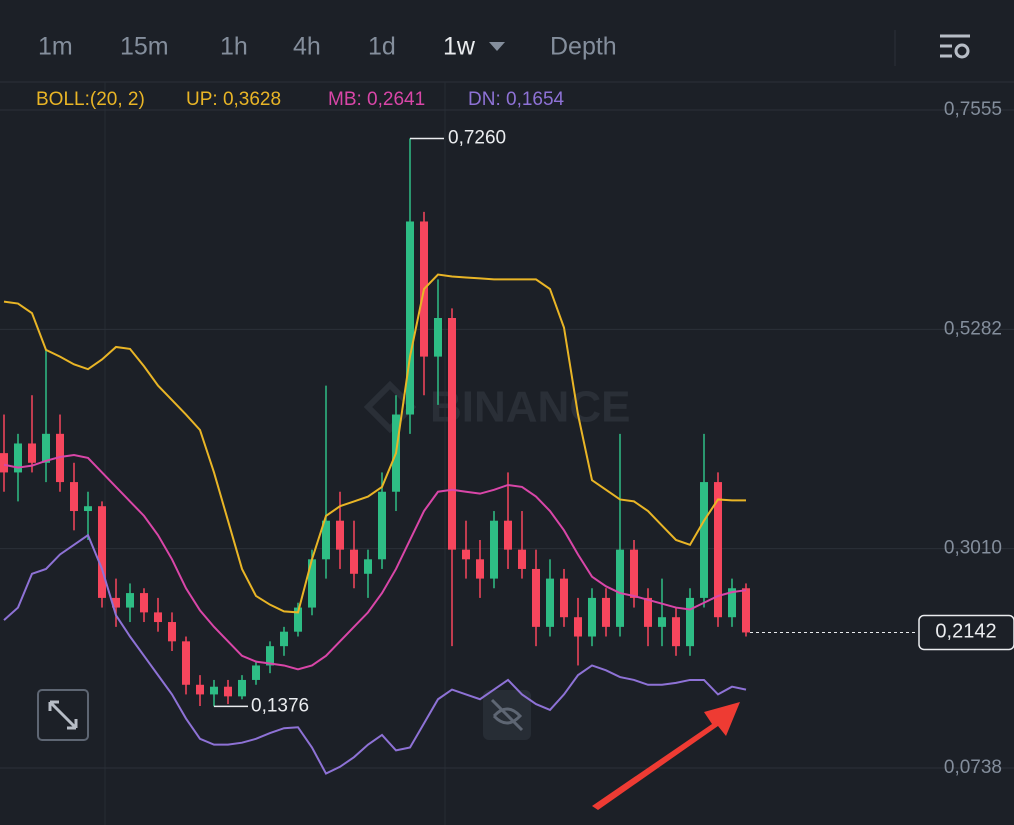 This screenshot has width=1014, height=825. Describe the element at coordinates (55, 47) in the screenshot. I see `timeframe-tab: 1m` at that location.